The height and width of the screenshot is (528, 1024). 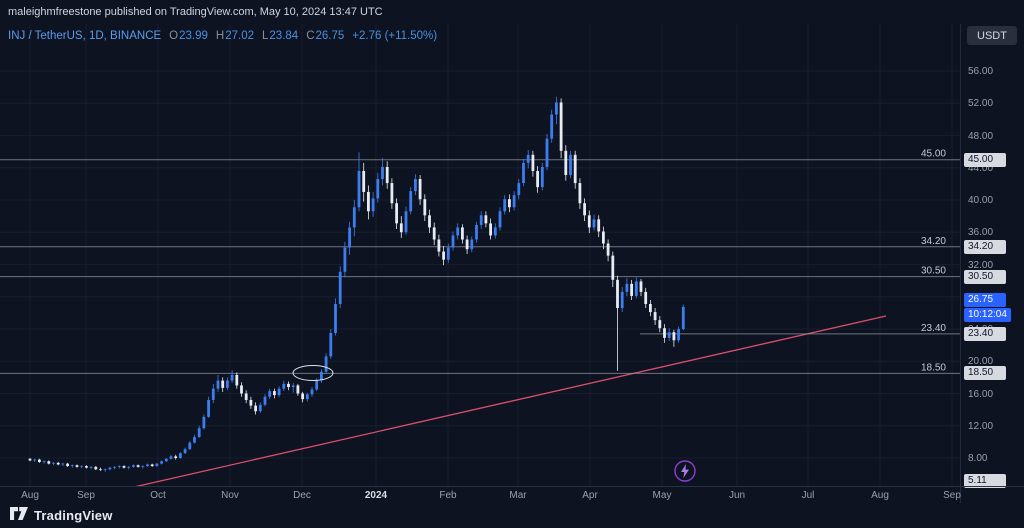 I want to click on tradingview-mark-icon, so click(x=19, y=515).